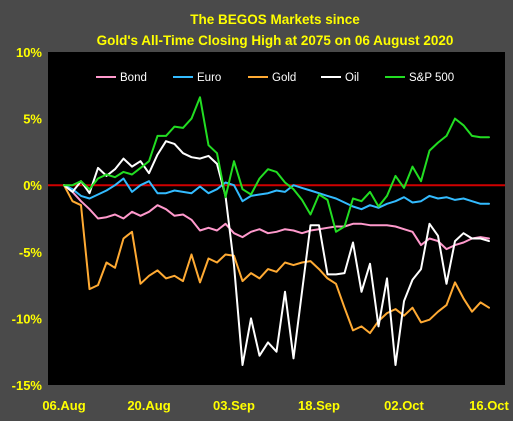 The height and width of the screenshot is (421, 513). Describe the element at coordinates (234, 405) in the screenshot. I see `x-tick-label: 03.Sep` at that location.